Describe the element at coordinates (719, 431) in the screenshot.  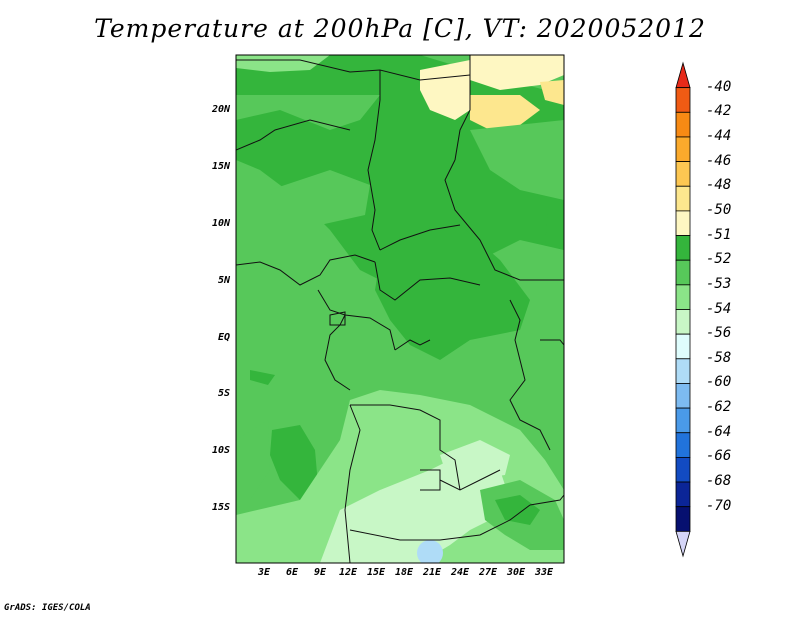
I see `colorbar-label: -64` at that location.